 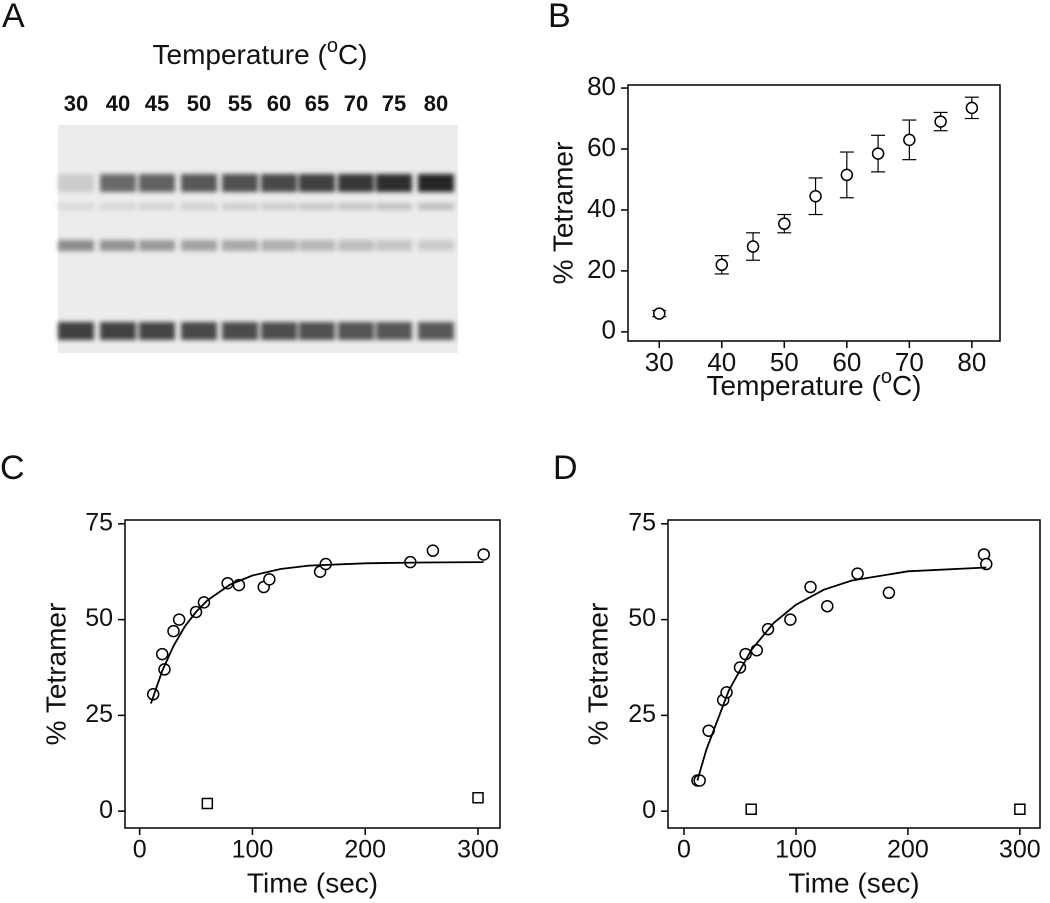 What do you see at coordinates (12, 468) in the screenshot?
I see `panel-label: C` at bounding box center [12, 468].